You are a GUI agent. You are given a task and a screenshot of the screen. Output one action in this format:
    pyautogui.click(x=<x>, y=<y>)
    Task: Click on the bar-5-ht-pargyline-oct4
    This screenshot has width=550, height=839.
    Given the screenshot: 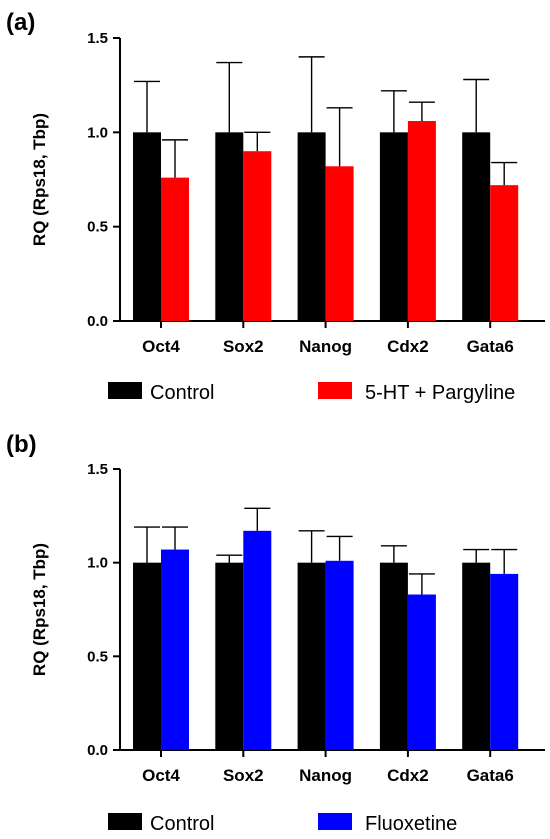 What is the action you would take?
    pyautogui.click(x=175, y=249)
    